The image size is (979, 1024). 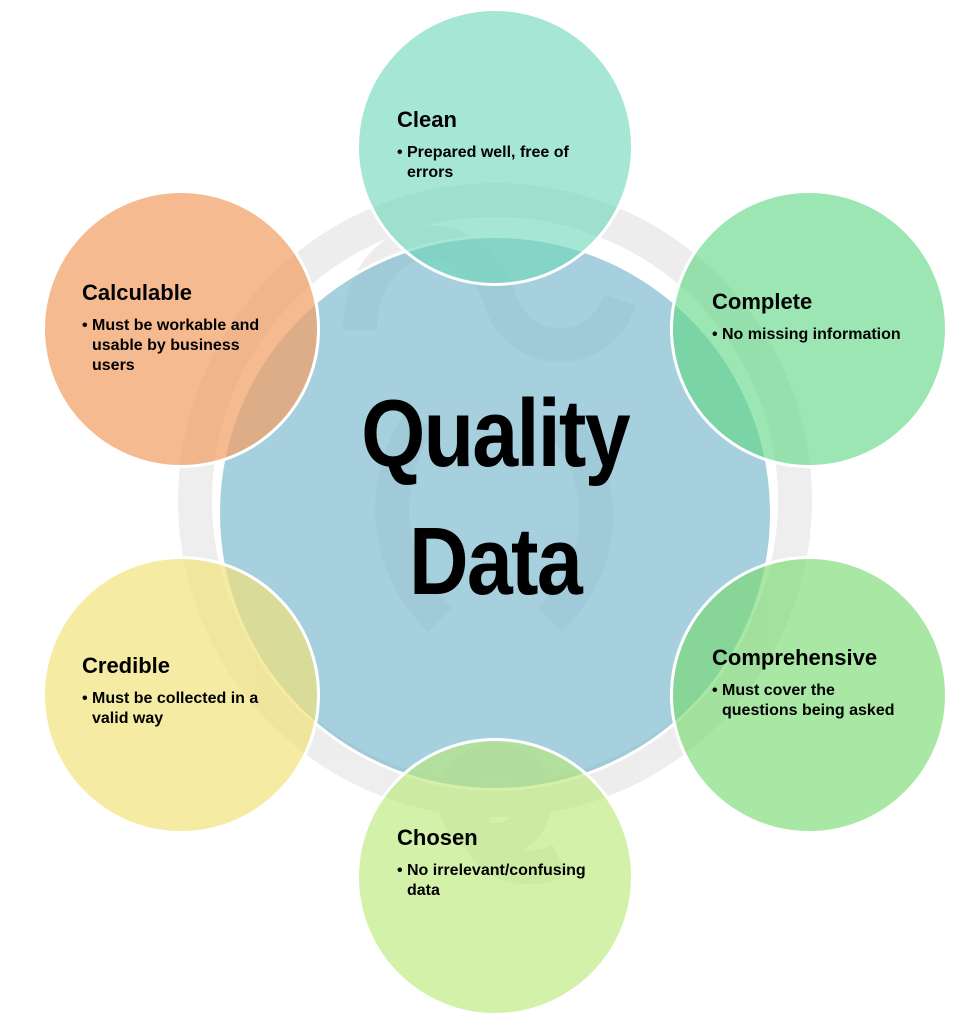 I want to click on credible-bullet-text: Must be collected in a valid way, so click(x=175, y=708).